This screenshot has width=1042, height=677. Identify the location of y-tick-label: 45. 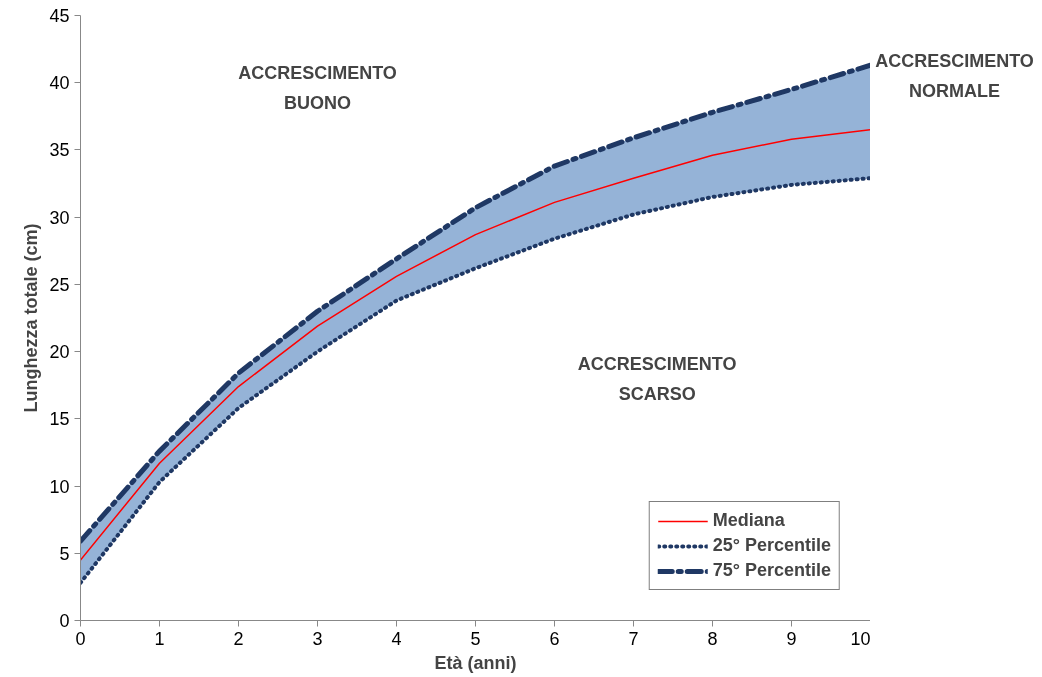
(59, 16).